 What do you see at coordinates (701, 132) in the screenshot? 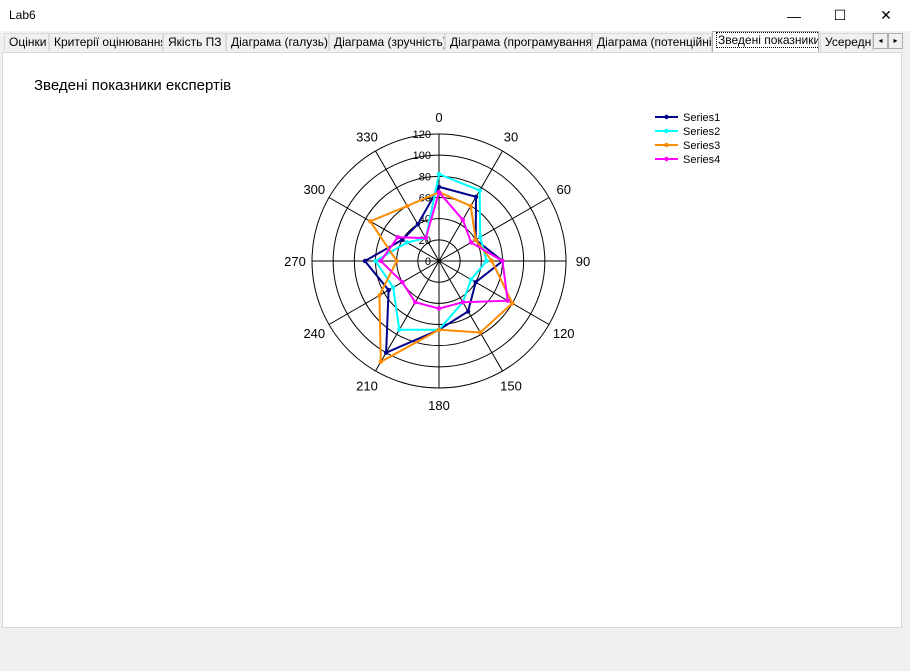
I see `legend-label: Series2` at bounding box center [701, 132].